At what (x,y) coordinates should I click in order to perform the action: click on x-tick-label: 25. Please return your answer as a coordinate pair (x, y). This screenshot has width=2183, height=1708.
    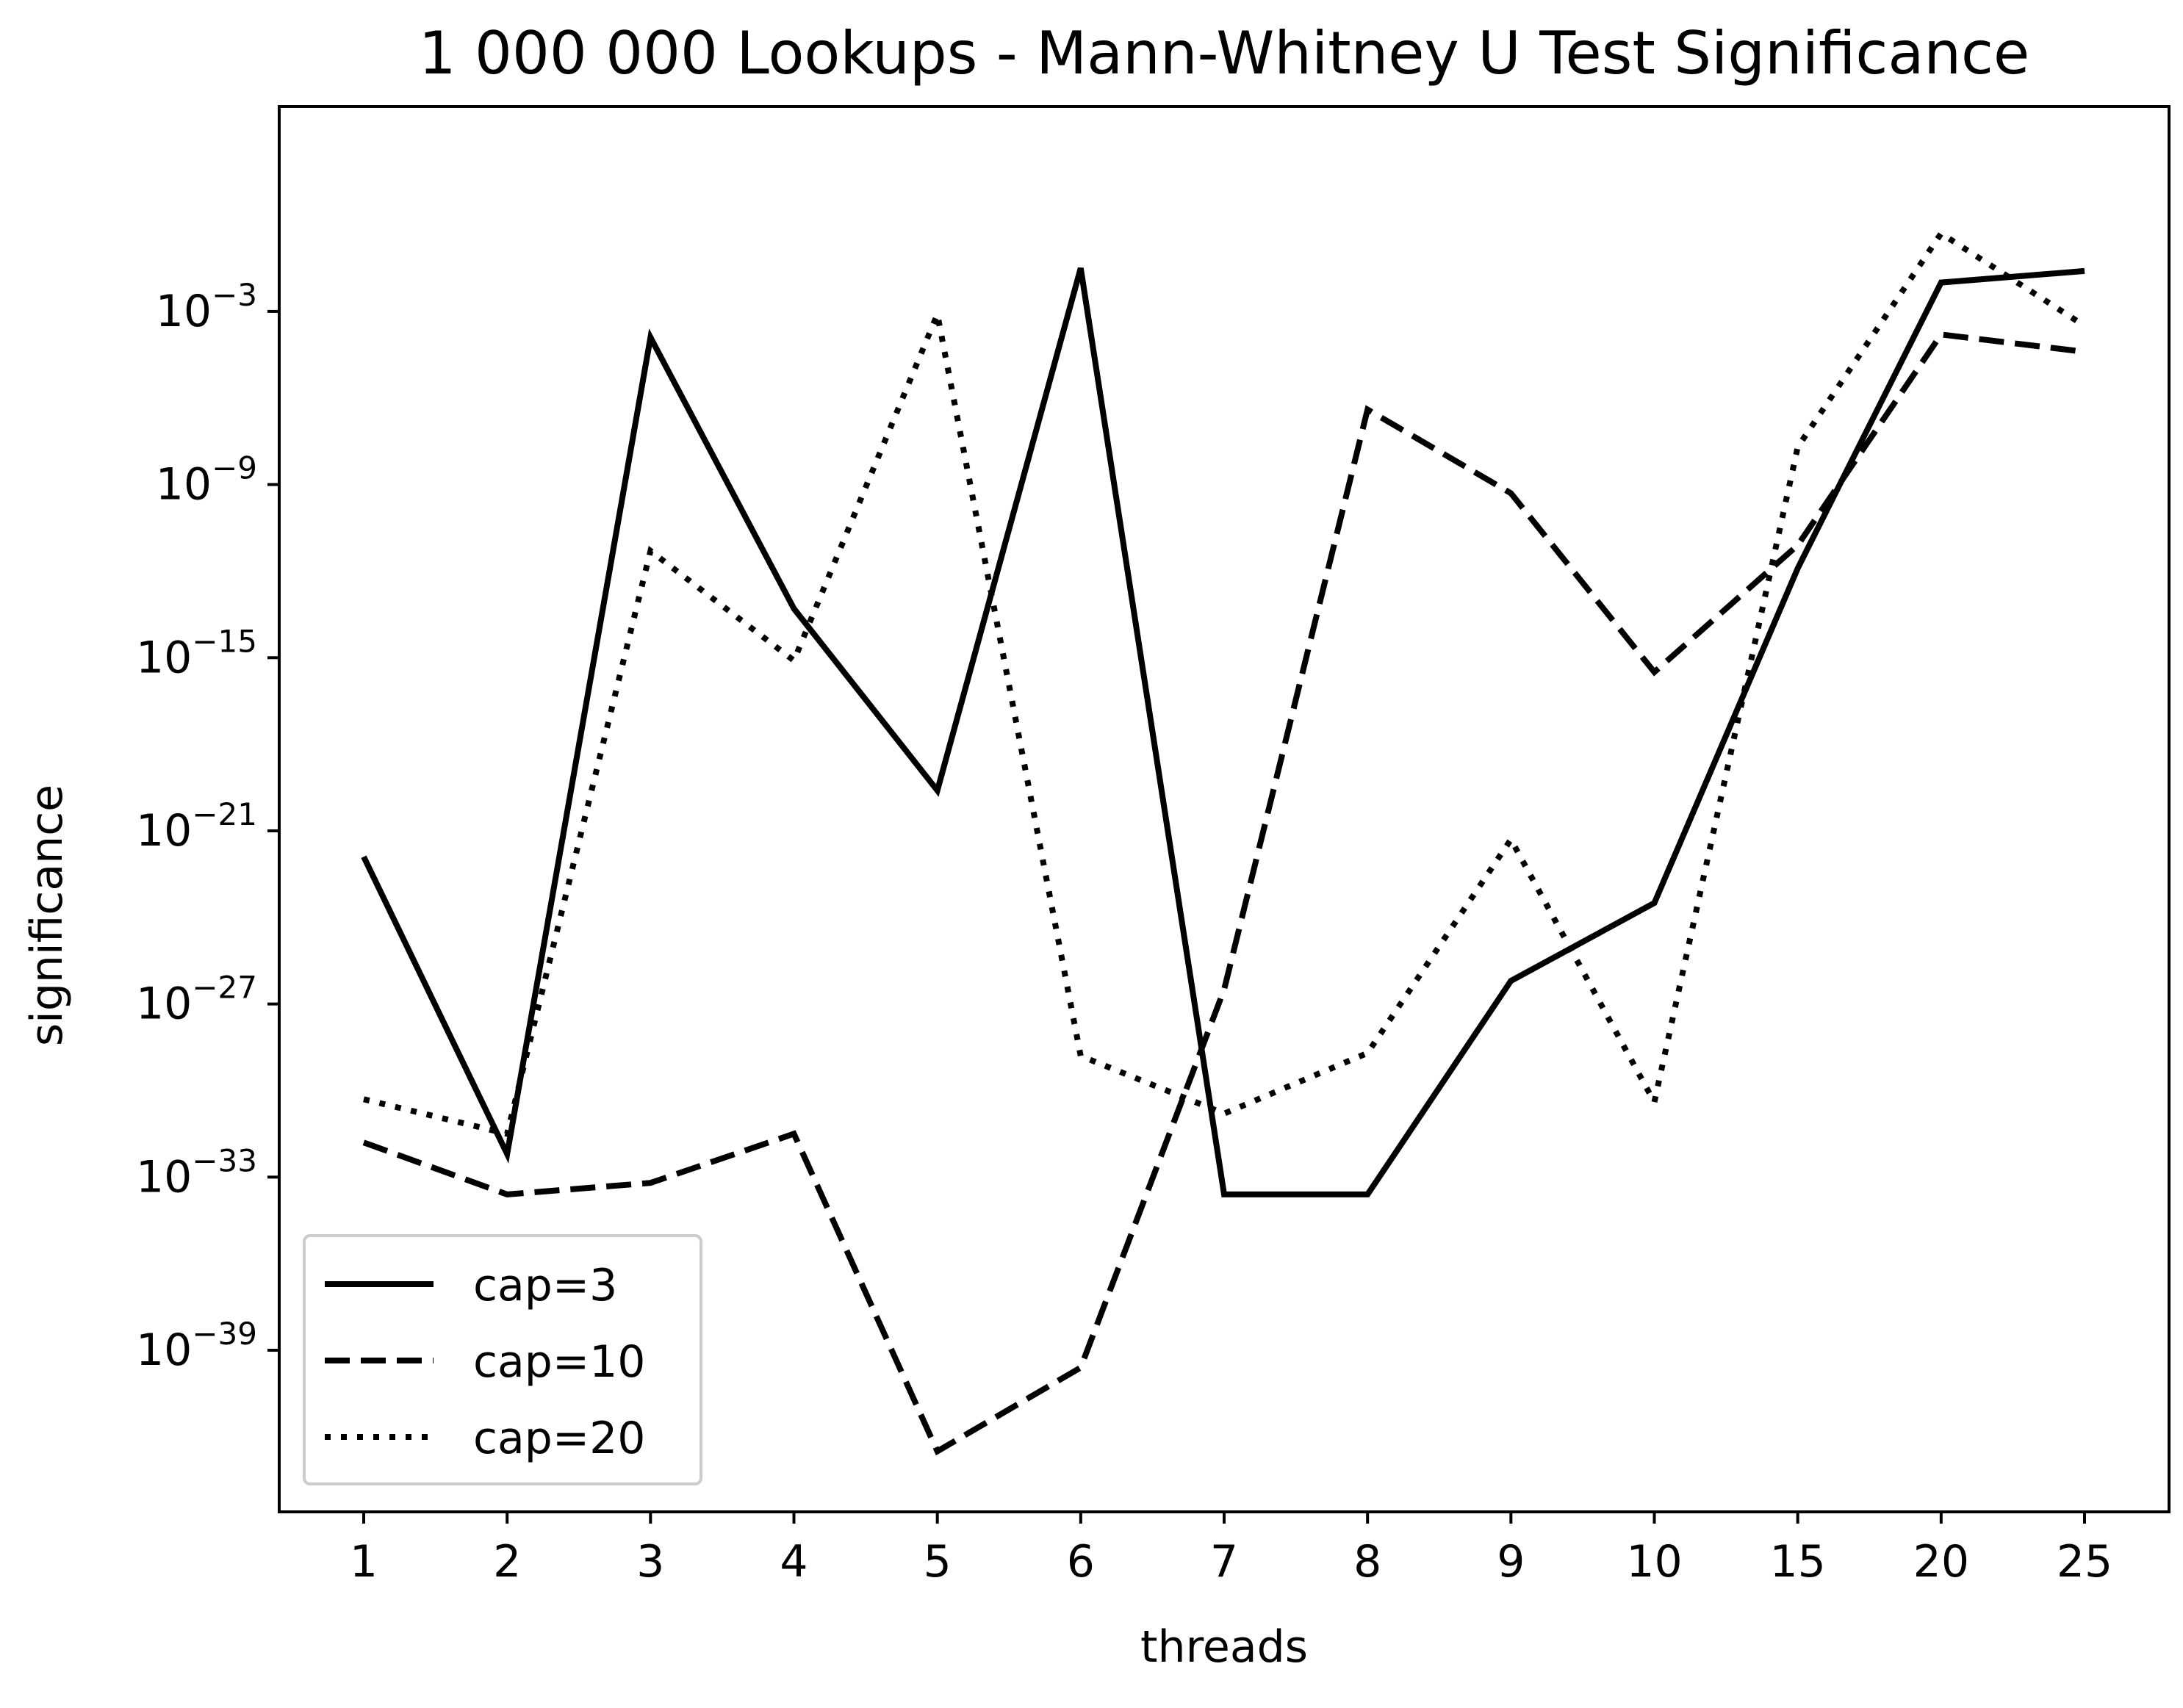
    Looking at the image, I should click on (2084, 1562).